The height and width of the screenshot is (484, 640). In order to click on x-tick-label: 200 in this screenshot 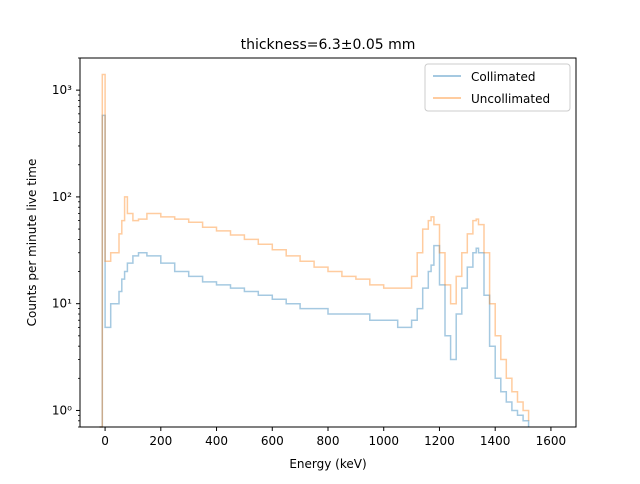, I will do `click(160, 441)`.